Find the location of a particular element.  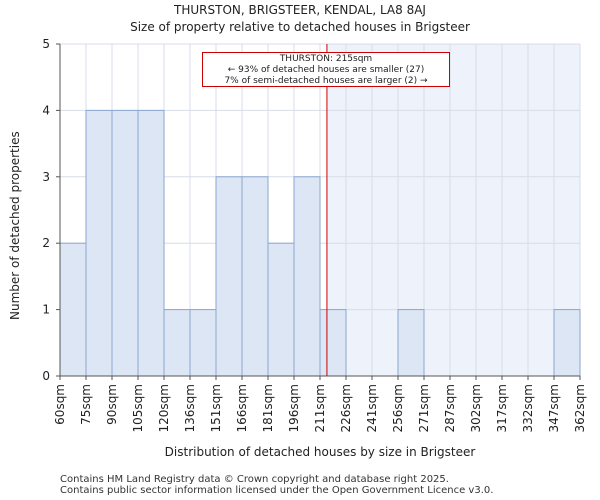

x-tick-label: 90sqm is located at coordinates (112, 404).